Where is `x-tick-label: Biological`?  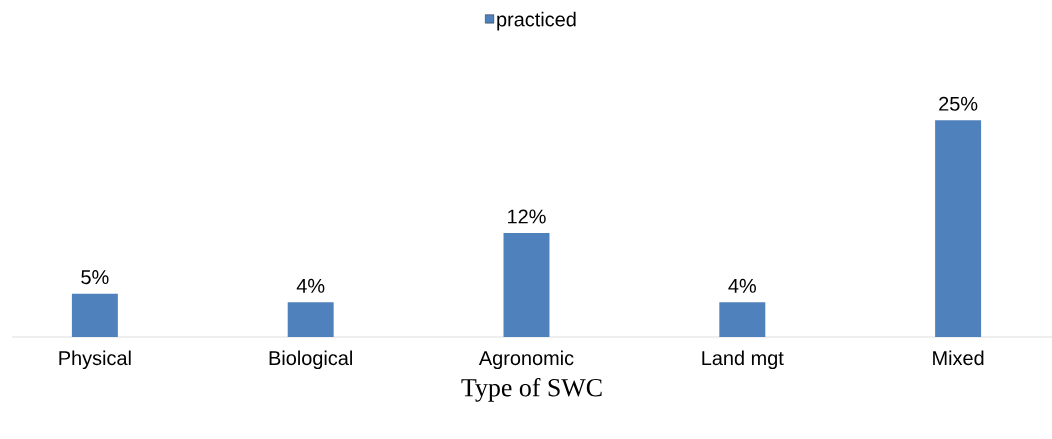 x-tick-label: Biological is located at coordinates (310, 360).